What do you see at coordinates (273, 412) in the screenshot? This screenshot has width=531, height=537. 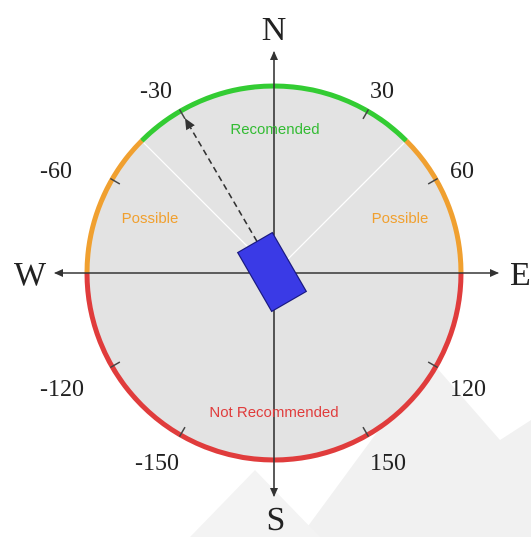 I see `not-recommended-label: Not Recommended` at bounding box center [273, 412].